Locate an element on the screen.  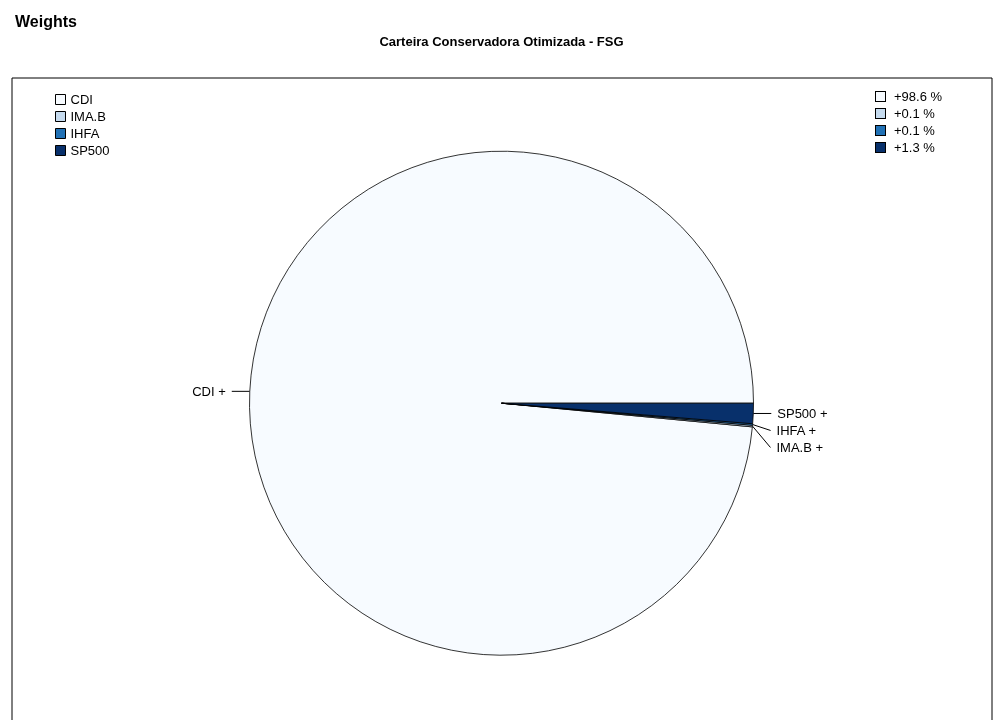
legend-label: SP500 is located at coordinates (90, 150).